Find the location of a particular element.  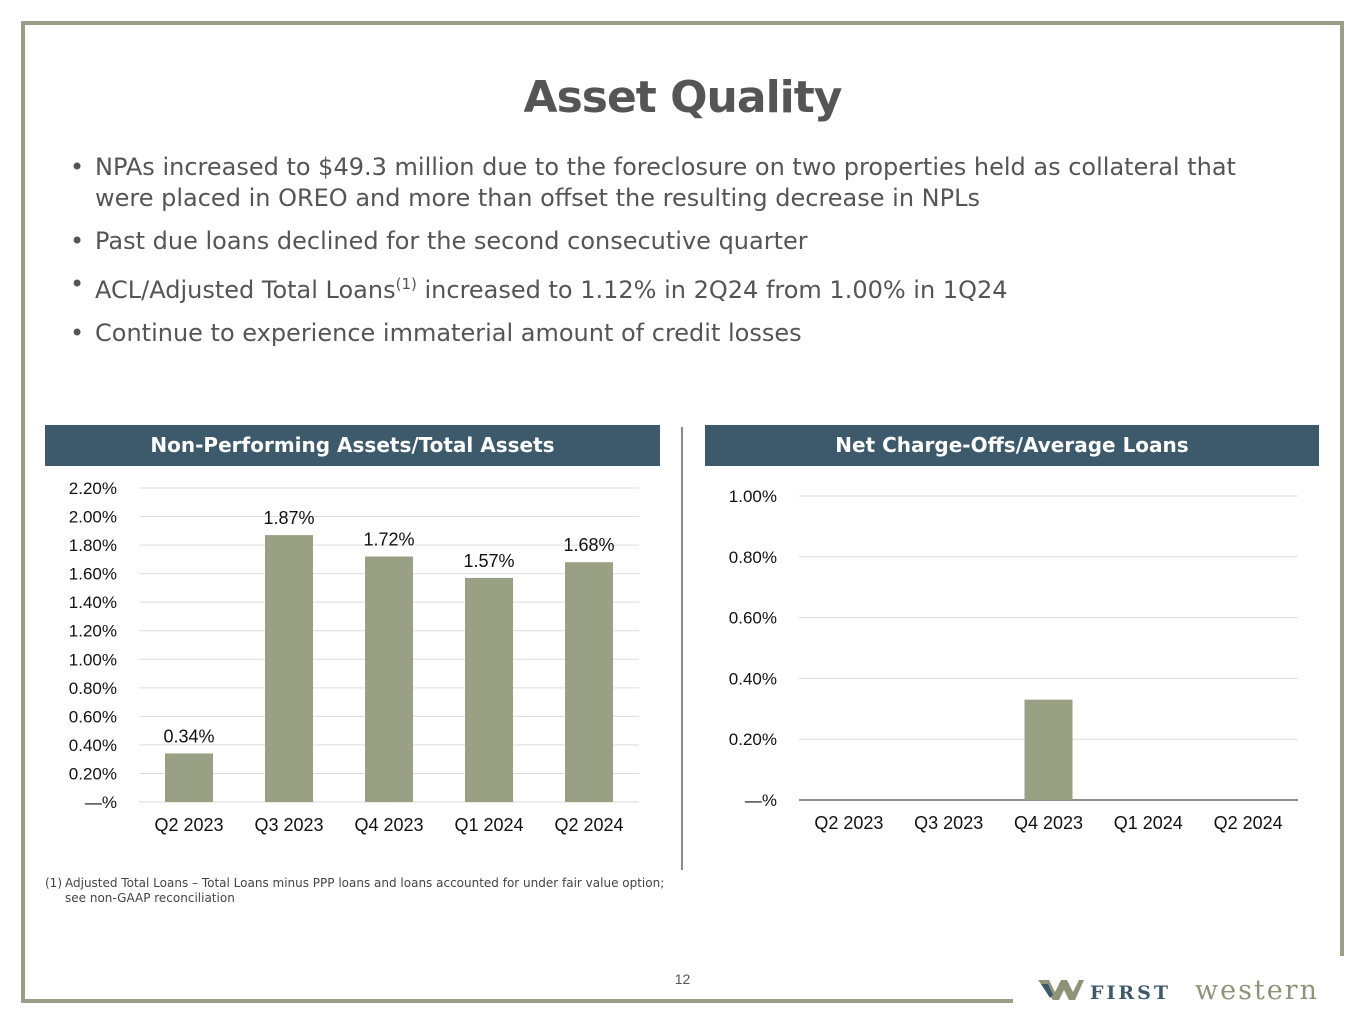

page-number: 12 is located at coordinates (682, 979).